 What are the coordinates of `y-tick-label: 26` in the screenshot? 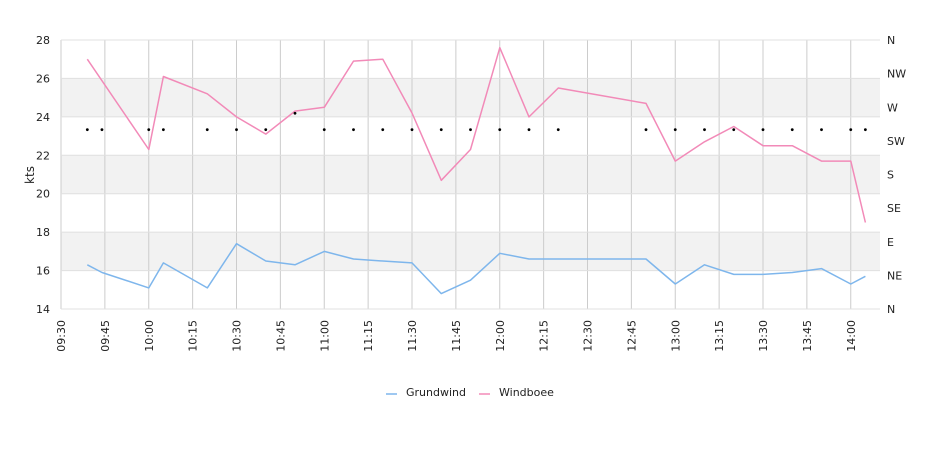 It's located at (43, 78).